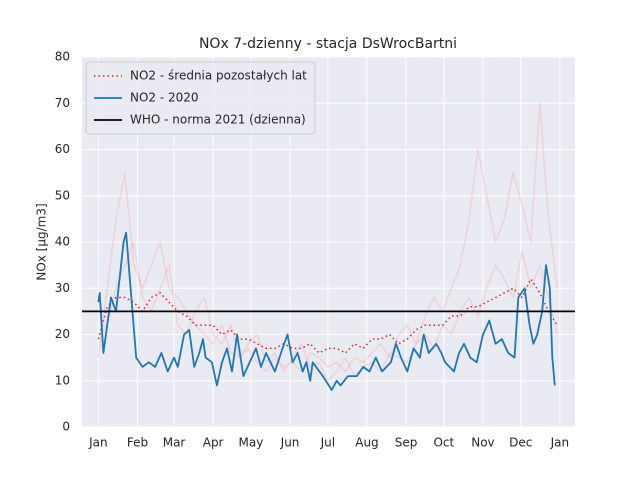 The height and width of the screenshot is (480, 640). I want to click on y-tick-label: 50, so click(62, 195).